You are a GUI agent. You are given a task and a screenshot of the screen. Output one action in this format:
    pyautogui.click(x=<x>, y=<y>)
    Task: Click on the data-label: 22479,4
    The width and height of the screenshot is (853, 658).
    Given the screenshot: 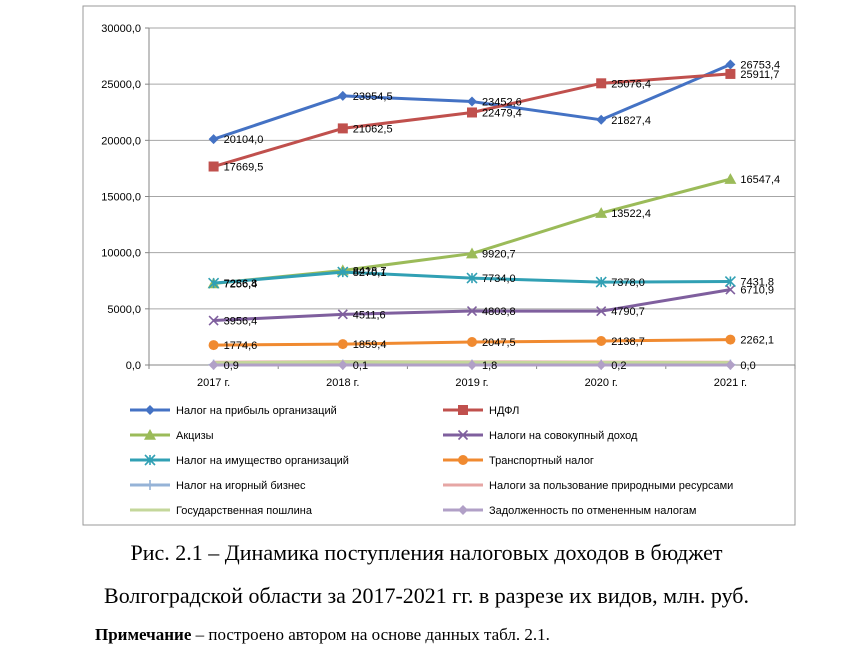 What is the action you would take?
    pyautogui.click(x=502, y=113)
    